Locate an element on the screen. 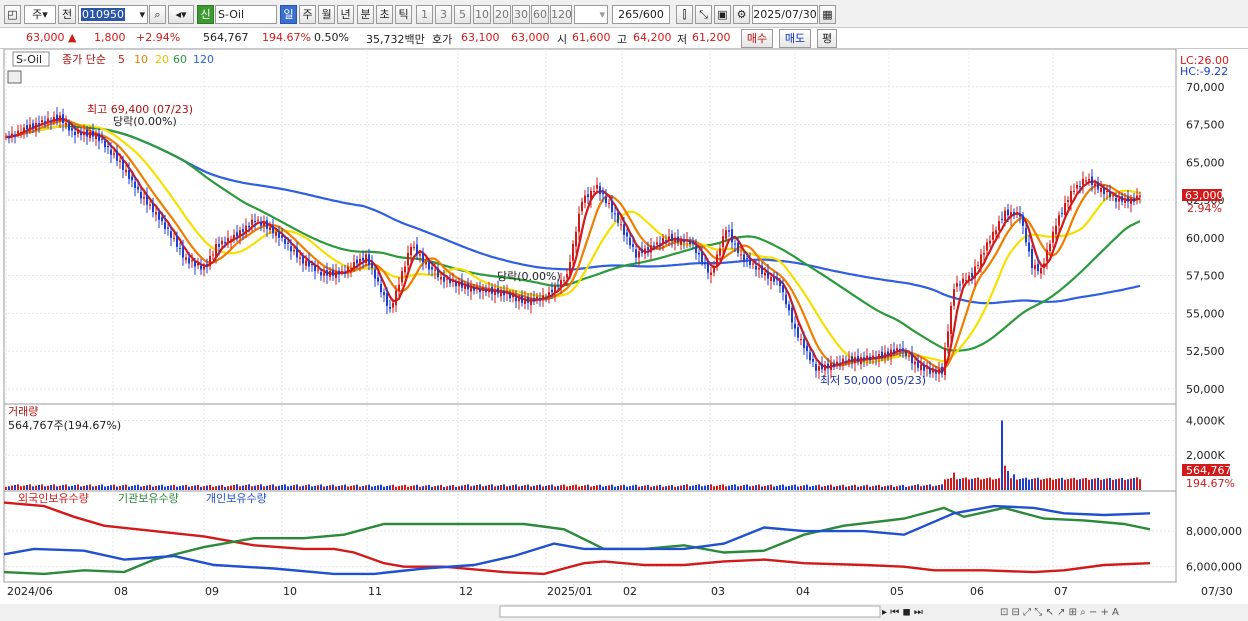 The height and width of the screenshot is (621, 1248). sell-button: 매도 is located at coordinates (795, 38).